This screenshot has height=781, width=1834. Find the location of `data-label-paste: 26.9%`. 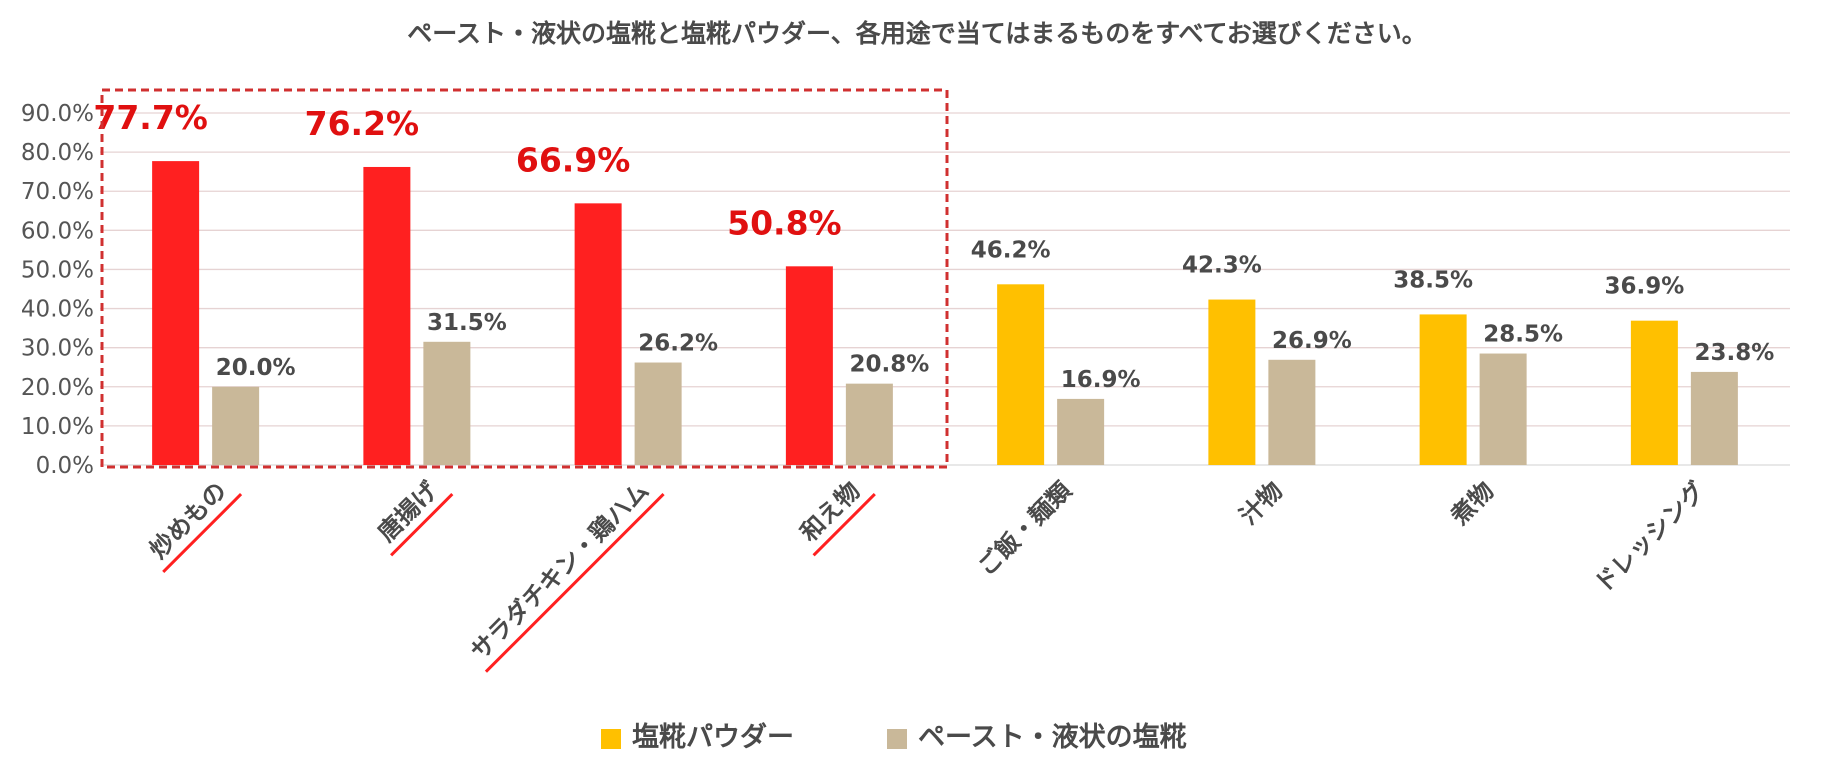

data-label-paste: 26.9% is located at coordinates (1312, 341).